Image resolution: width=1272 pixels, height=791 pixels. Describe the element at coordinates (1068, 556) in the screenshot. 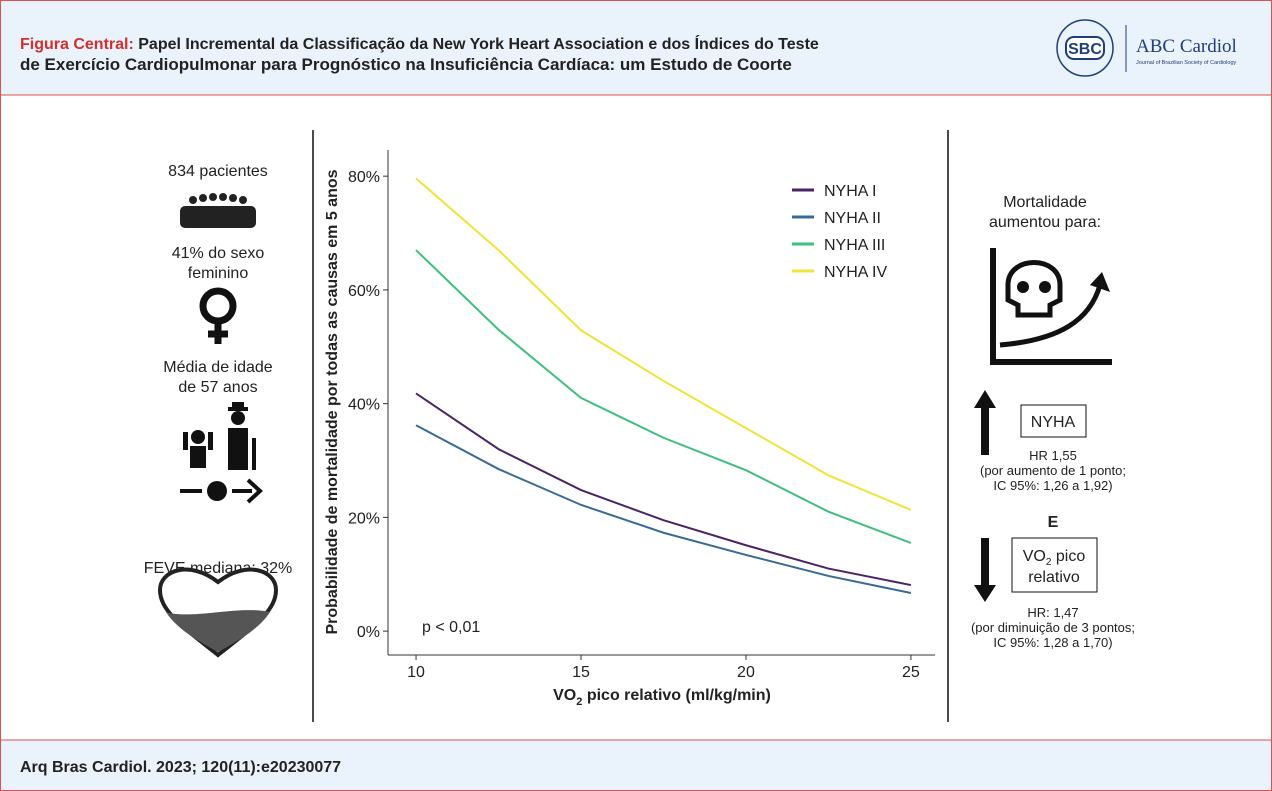

I see `text: pico` at that location.